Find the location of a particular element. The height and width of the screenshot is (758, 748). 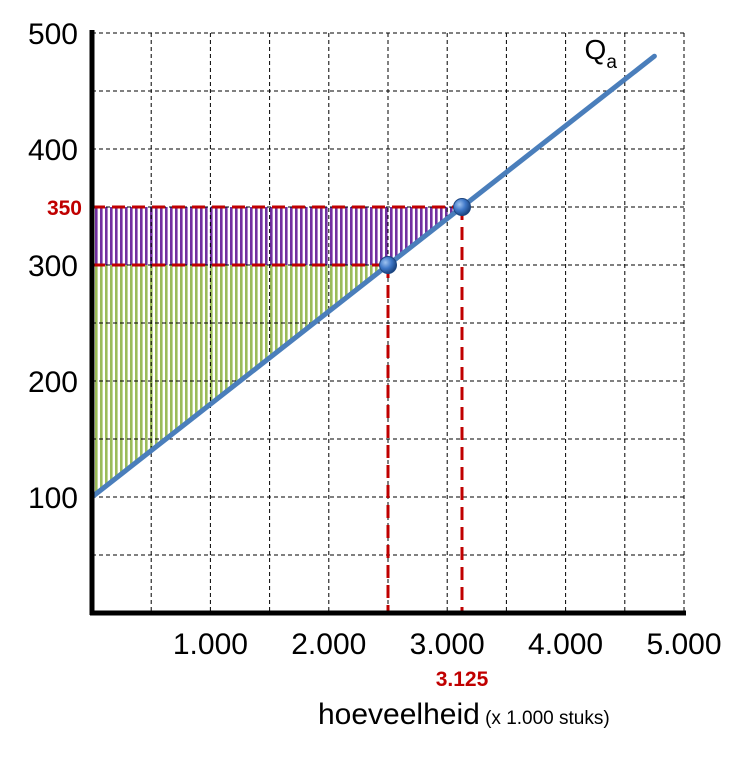

y-tick-label: 500 is located at coordinates (53, 34).